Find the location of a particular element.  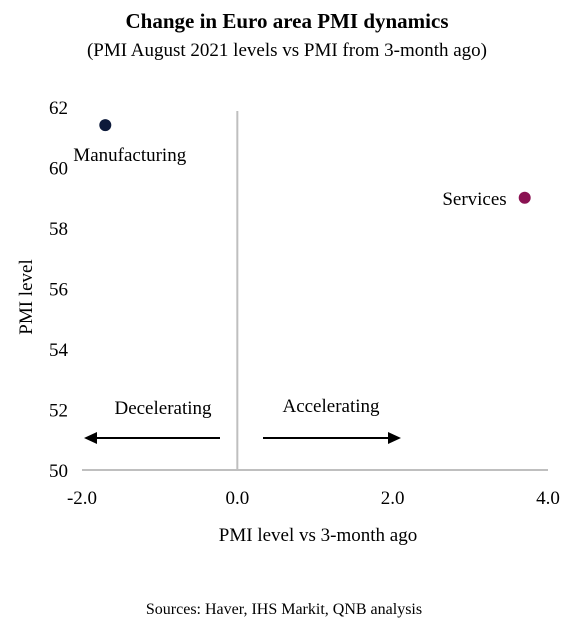

x-tick-label: 4.0 is located at coordinates (548, 498).